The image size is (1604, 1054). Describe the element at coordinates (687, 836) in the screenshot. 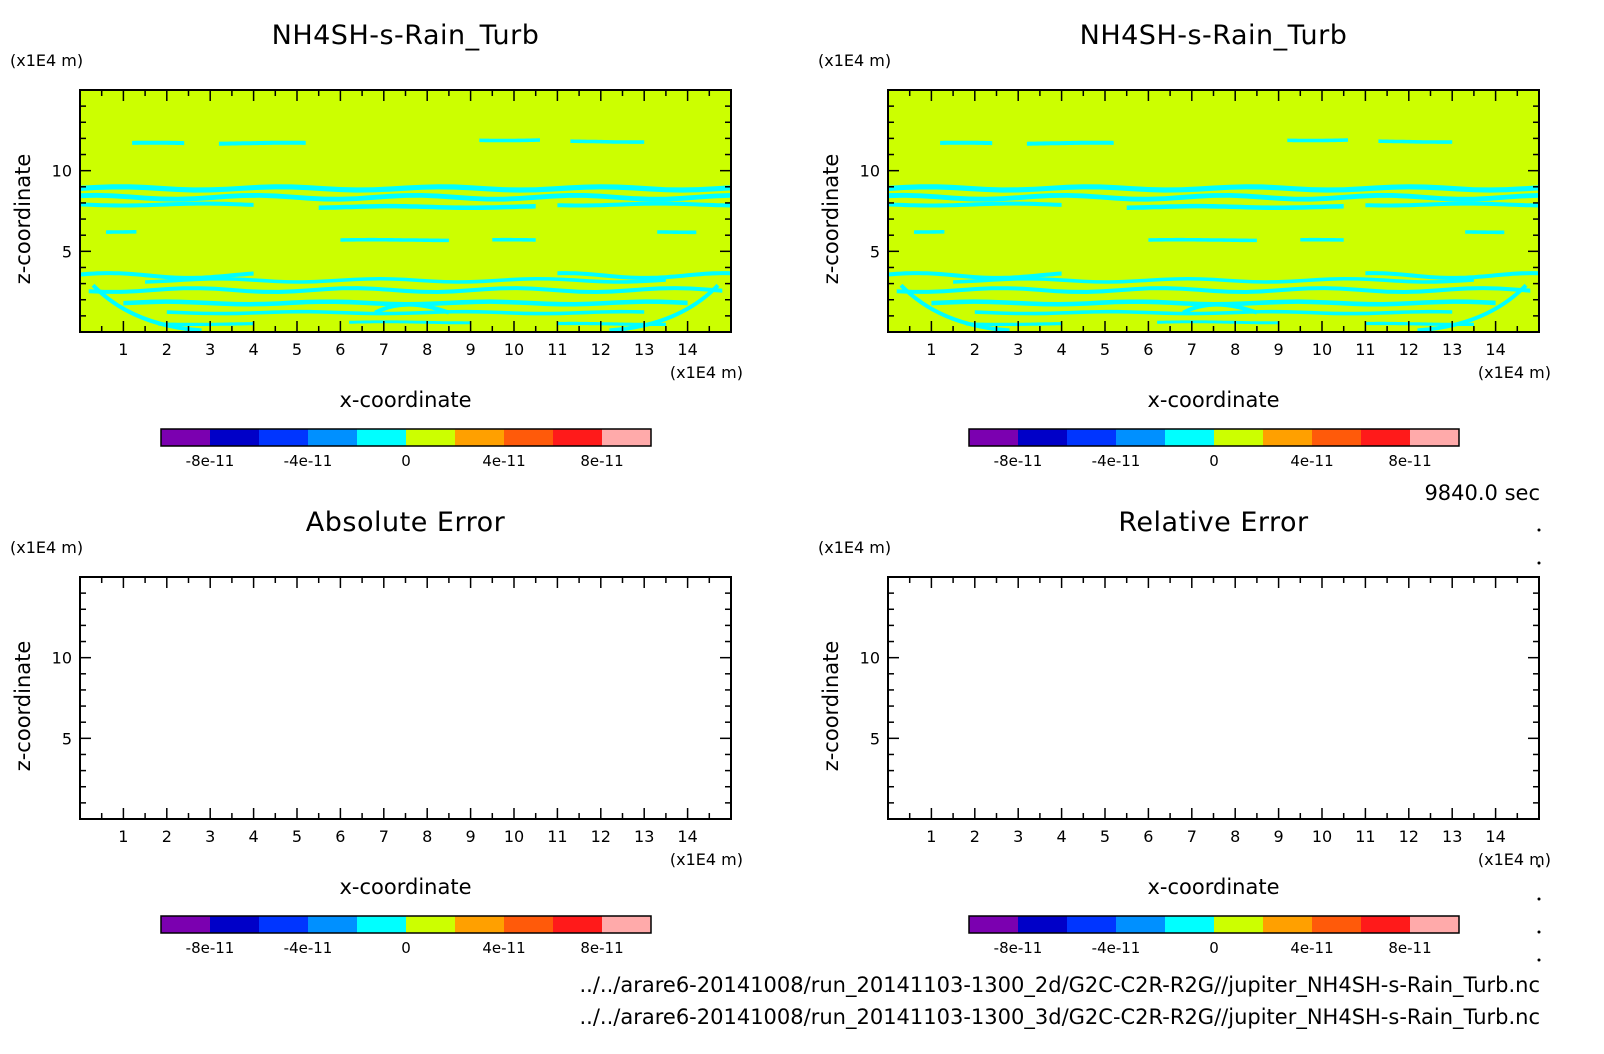

I see `x-tick-label: 14` at that location.